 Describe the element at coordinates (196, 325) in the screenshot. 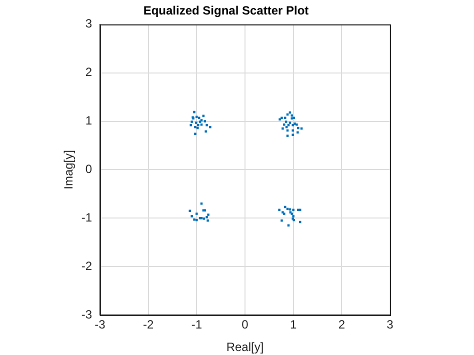

I see `x-tick-label: -1` at that location.